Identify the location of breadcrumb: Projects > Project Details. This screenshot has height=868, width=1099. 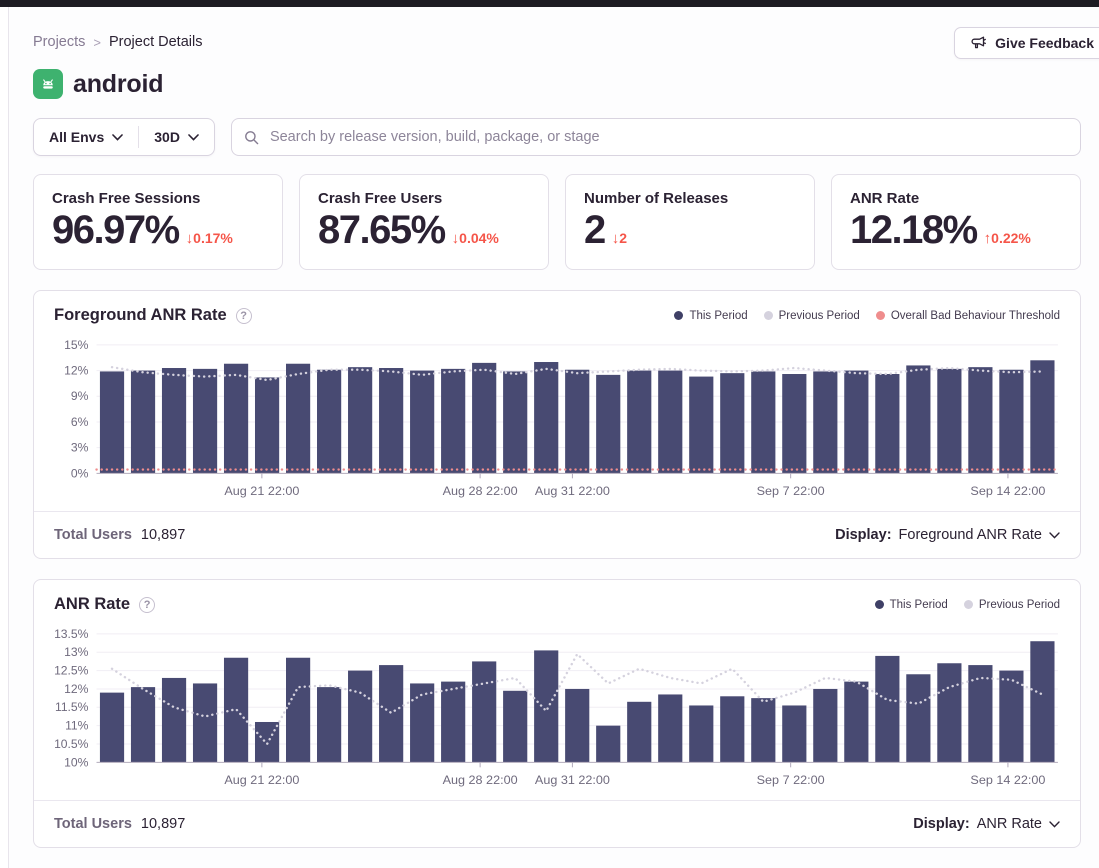
(117, 42).